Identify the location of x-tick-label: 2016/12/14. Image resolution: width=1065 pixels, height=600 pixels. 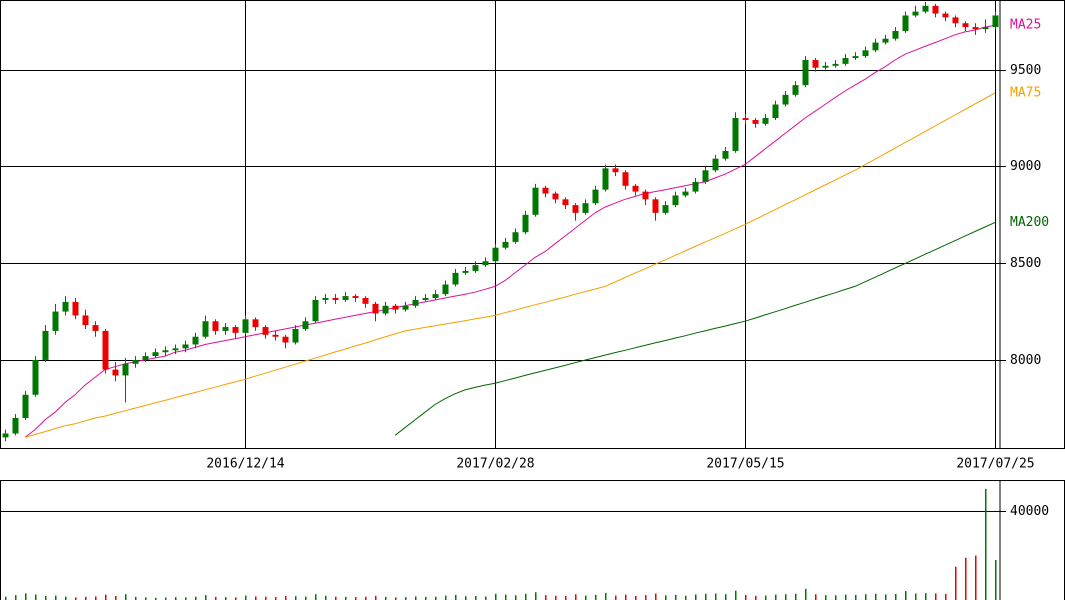
(245, 464).